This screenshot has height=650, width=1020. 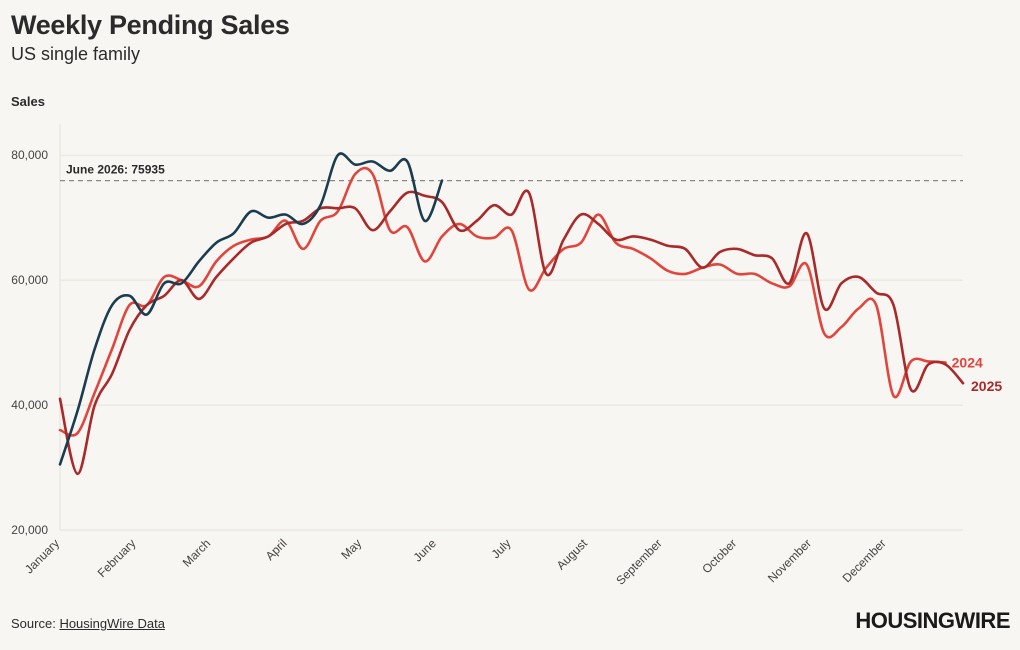 I want to click on x-tick-label: June, so click(x=425, y=550).